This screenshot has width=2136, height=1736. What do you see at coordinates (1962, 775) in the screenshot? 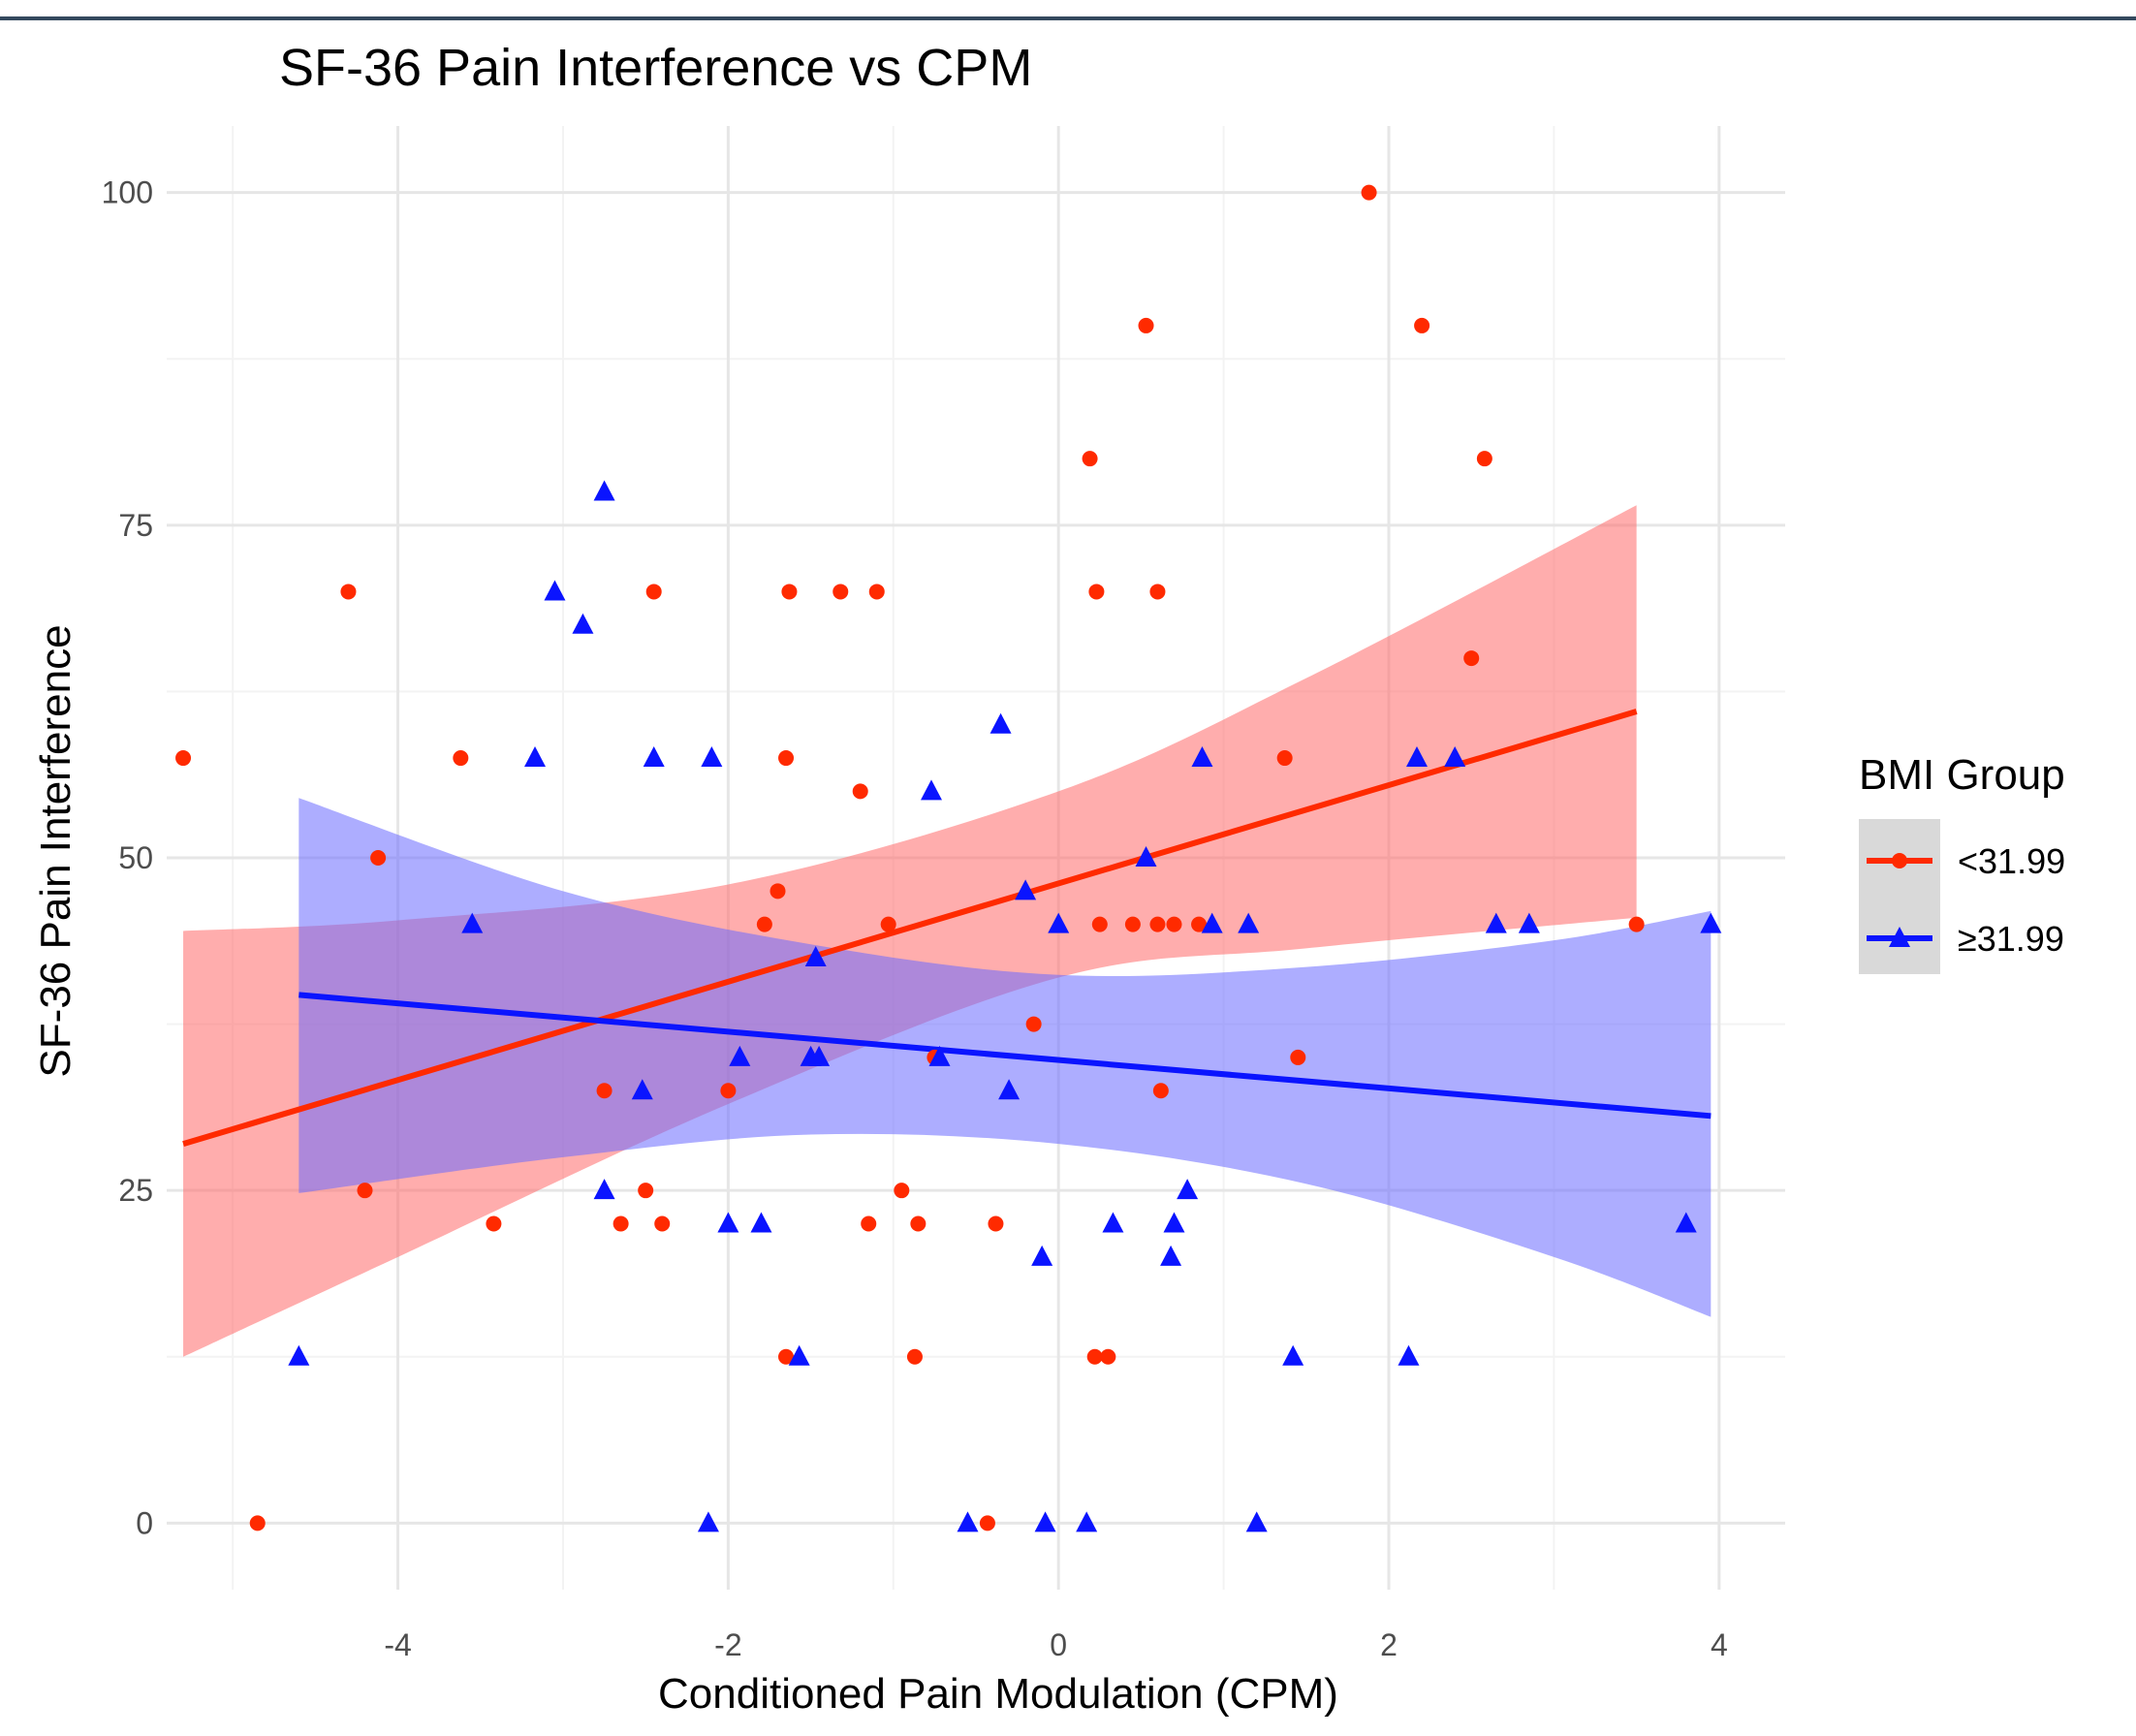
I see `legend-title: BMI Group` at bounding box center [1962, 775].